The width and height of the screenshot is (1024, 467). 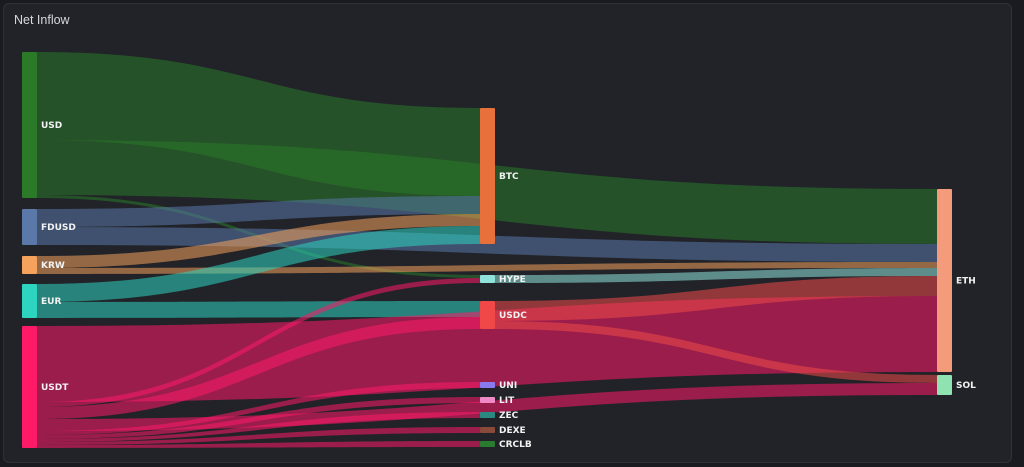 What do you see at coordinates (487, 415) in the screenshot?
I see `node-zec` at bounding box center [487, 415].